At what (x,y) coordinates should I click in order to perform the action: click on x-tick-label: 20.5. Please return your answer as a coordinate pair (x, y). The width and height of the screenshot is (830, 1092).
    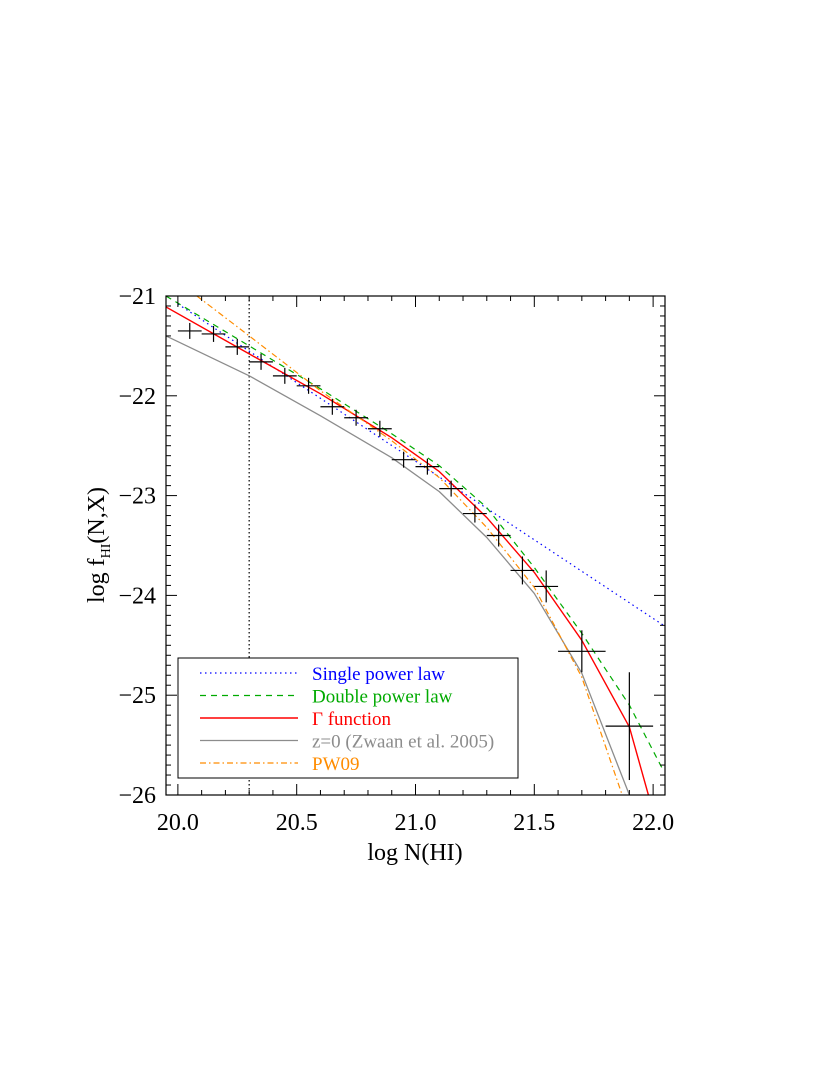
    Looking at the image, I should click on (297, 823).